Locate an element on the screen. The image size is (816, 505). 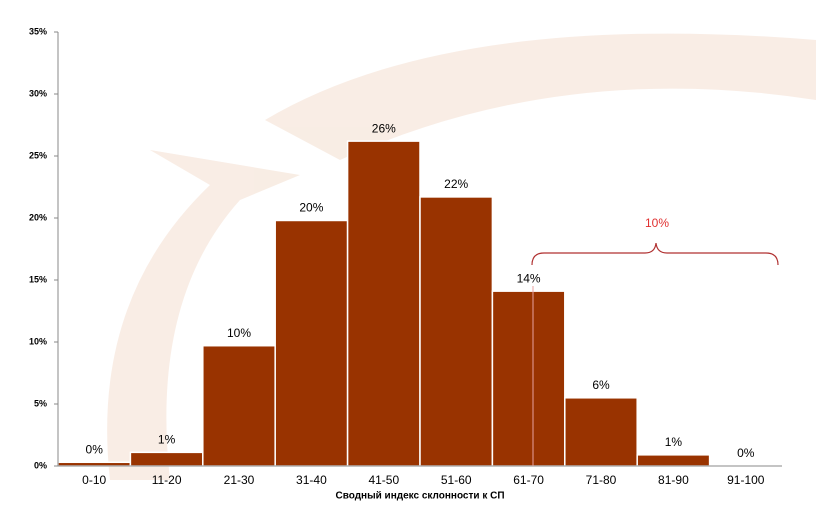
y-tick-label: 30% is located at coordinates (38, 93).